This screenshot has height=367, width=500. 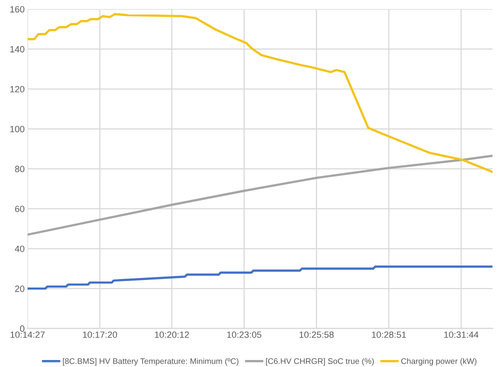 I want to click on x-tick-label: 10:25:58, so click(x=317, y=334).